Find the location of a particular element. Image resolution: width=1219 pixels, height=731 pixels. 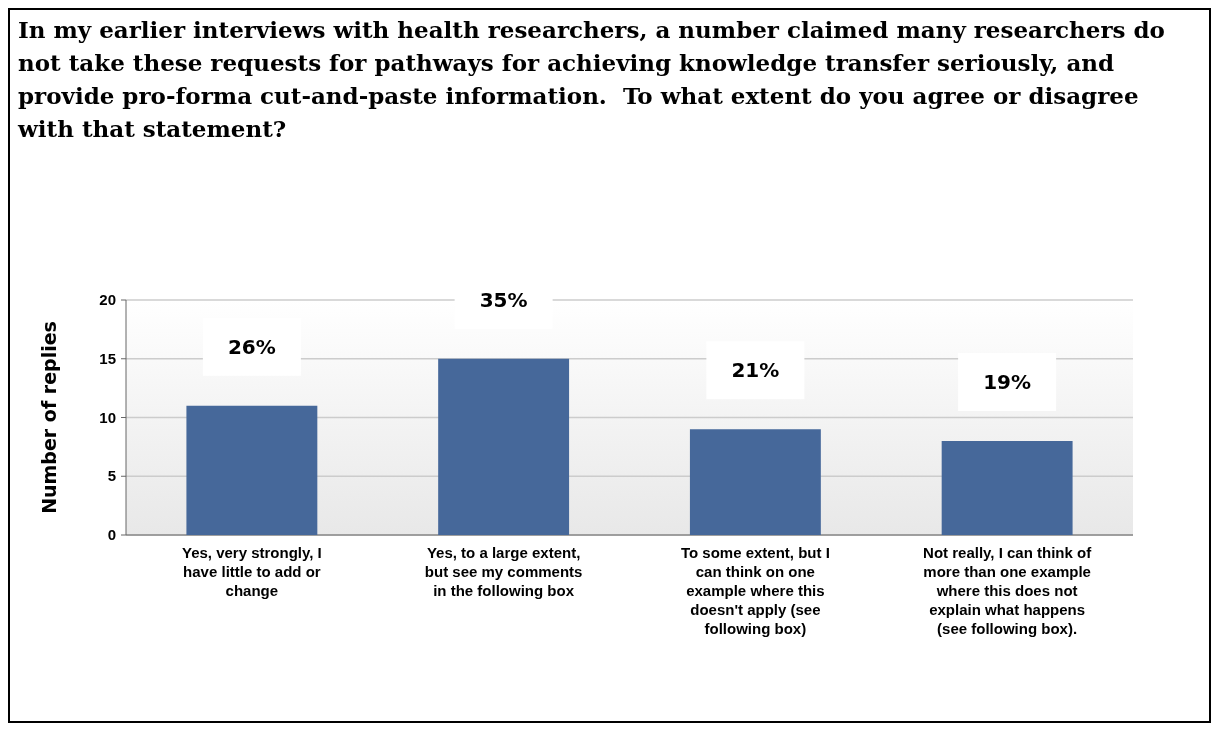

y-tick-label: 5 is located at coordinates (111, 476).